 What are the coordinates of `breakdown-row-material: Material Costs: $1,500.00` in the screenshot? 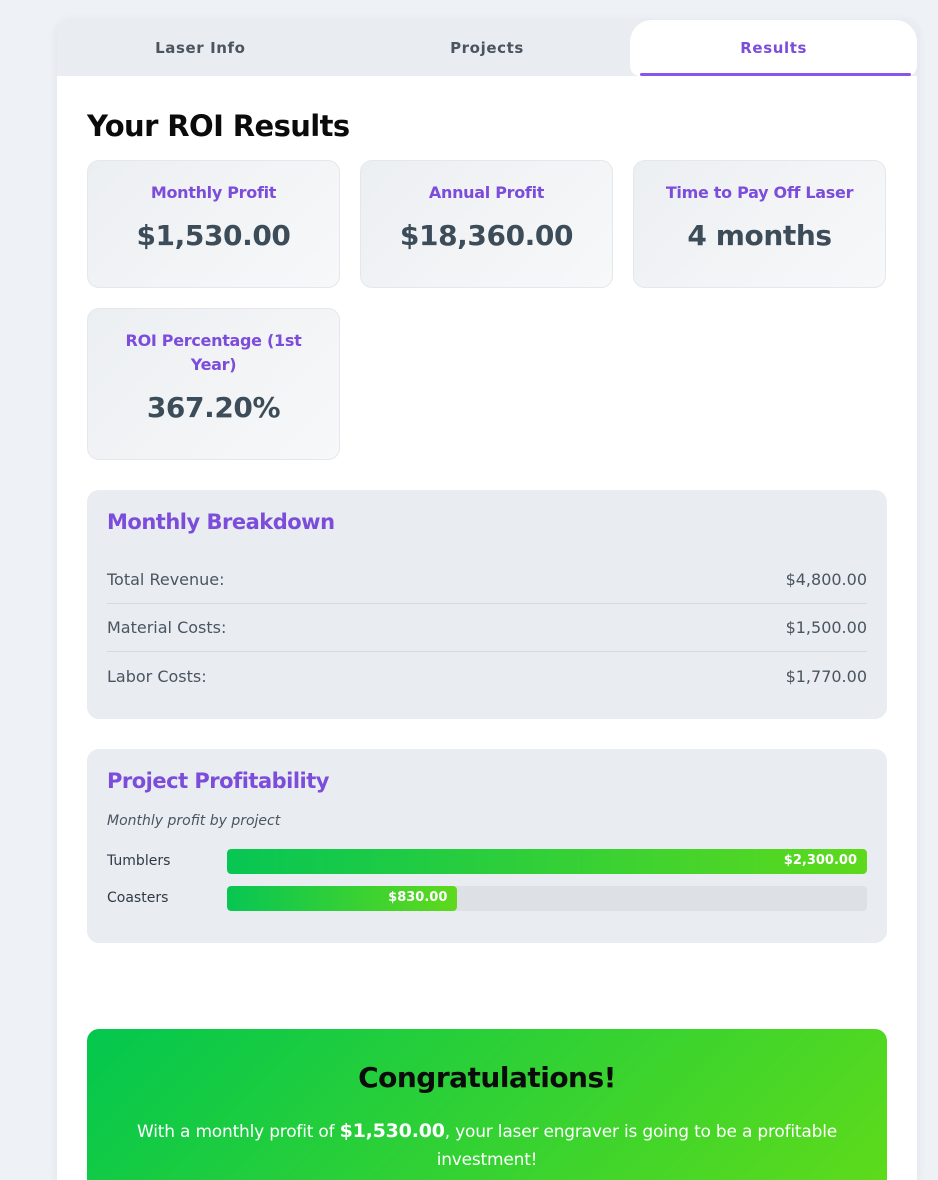 It's located at (487, 628).